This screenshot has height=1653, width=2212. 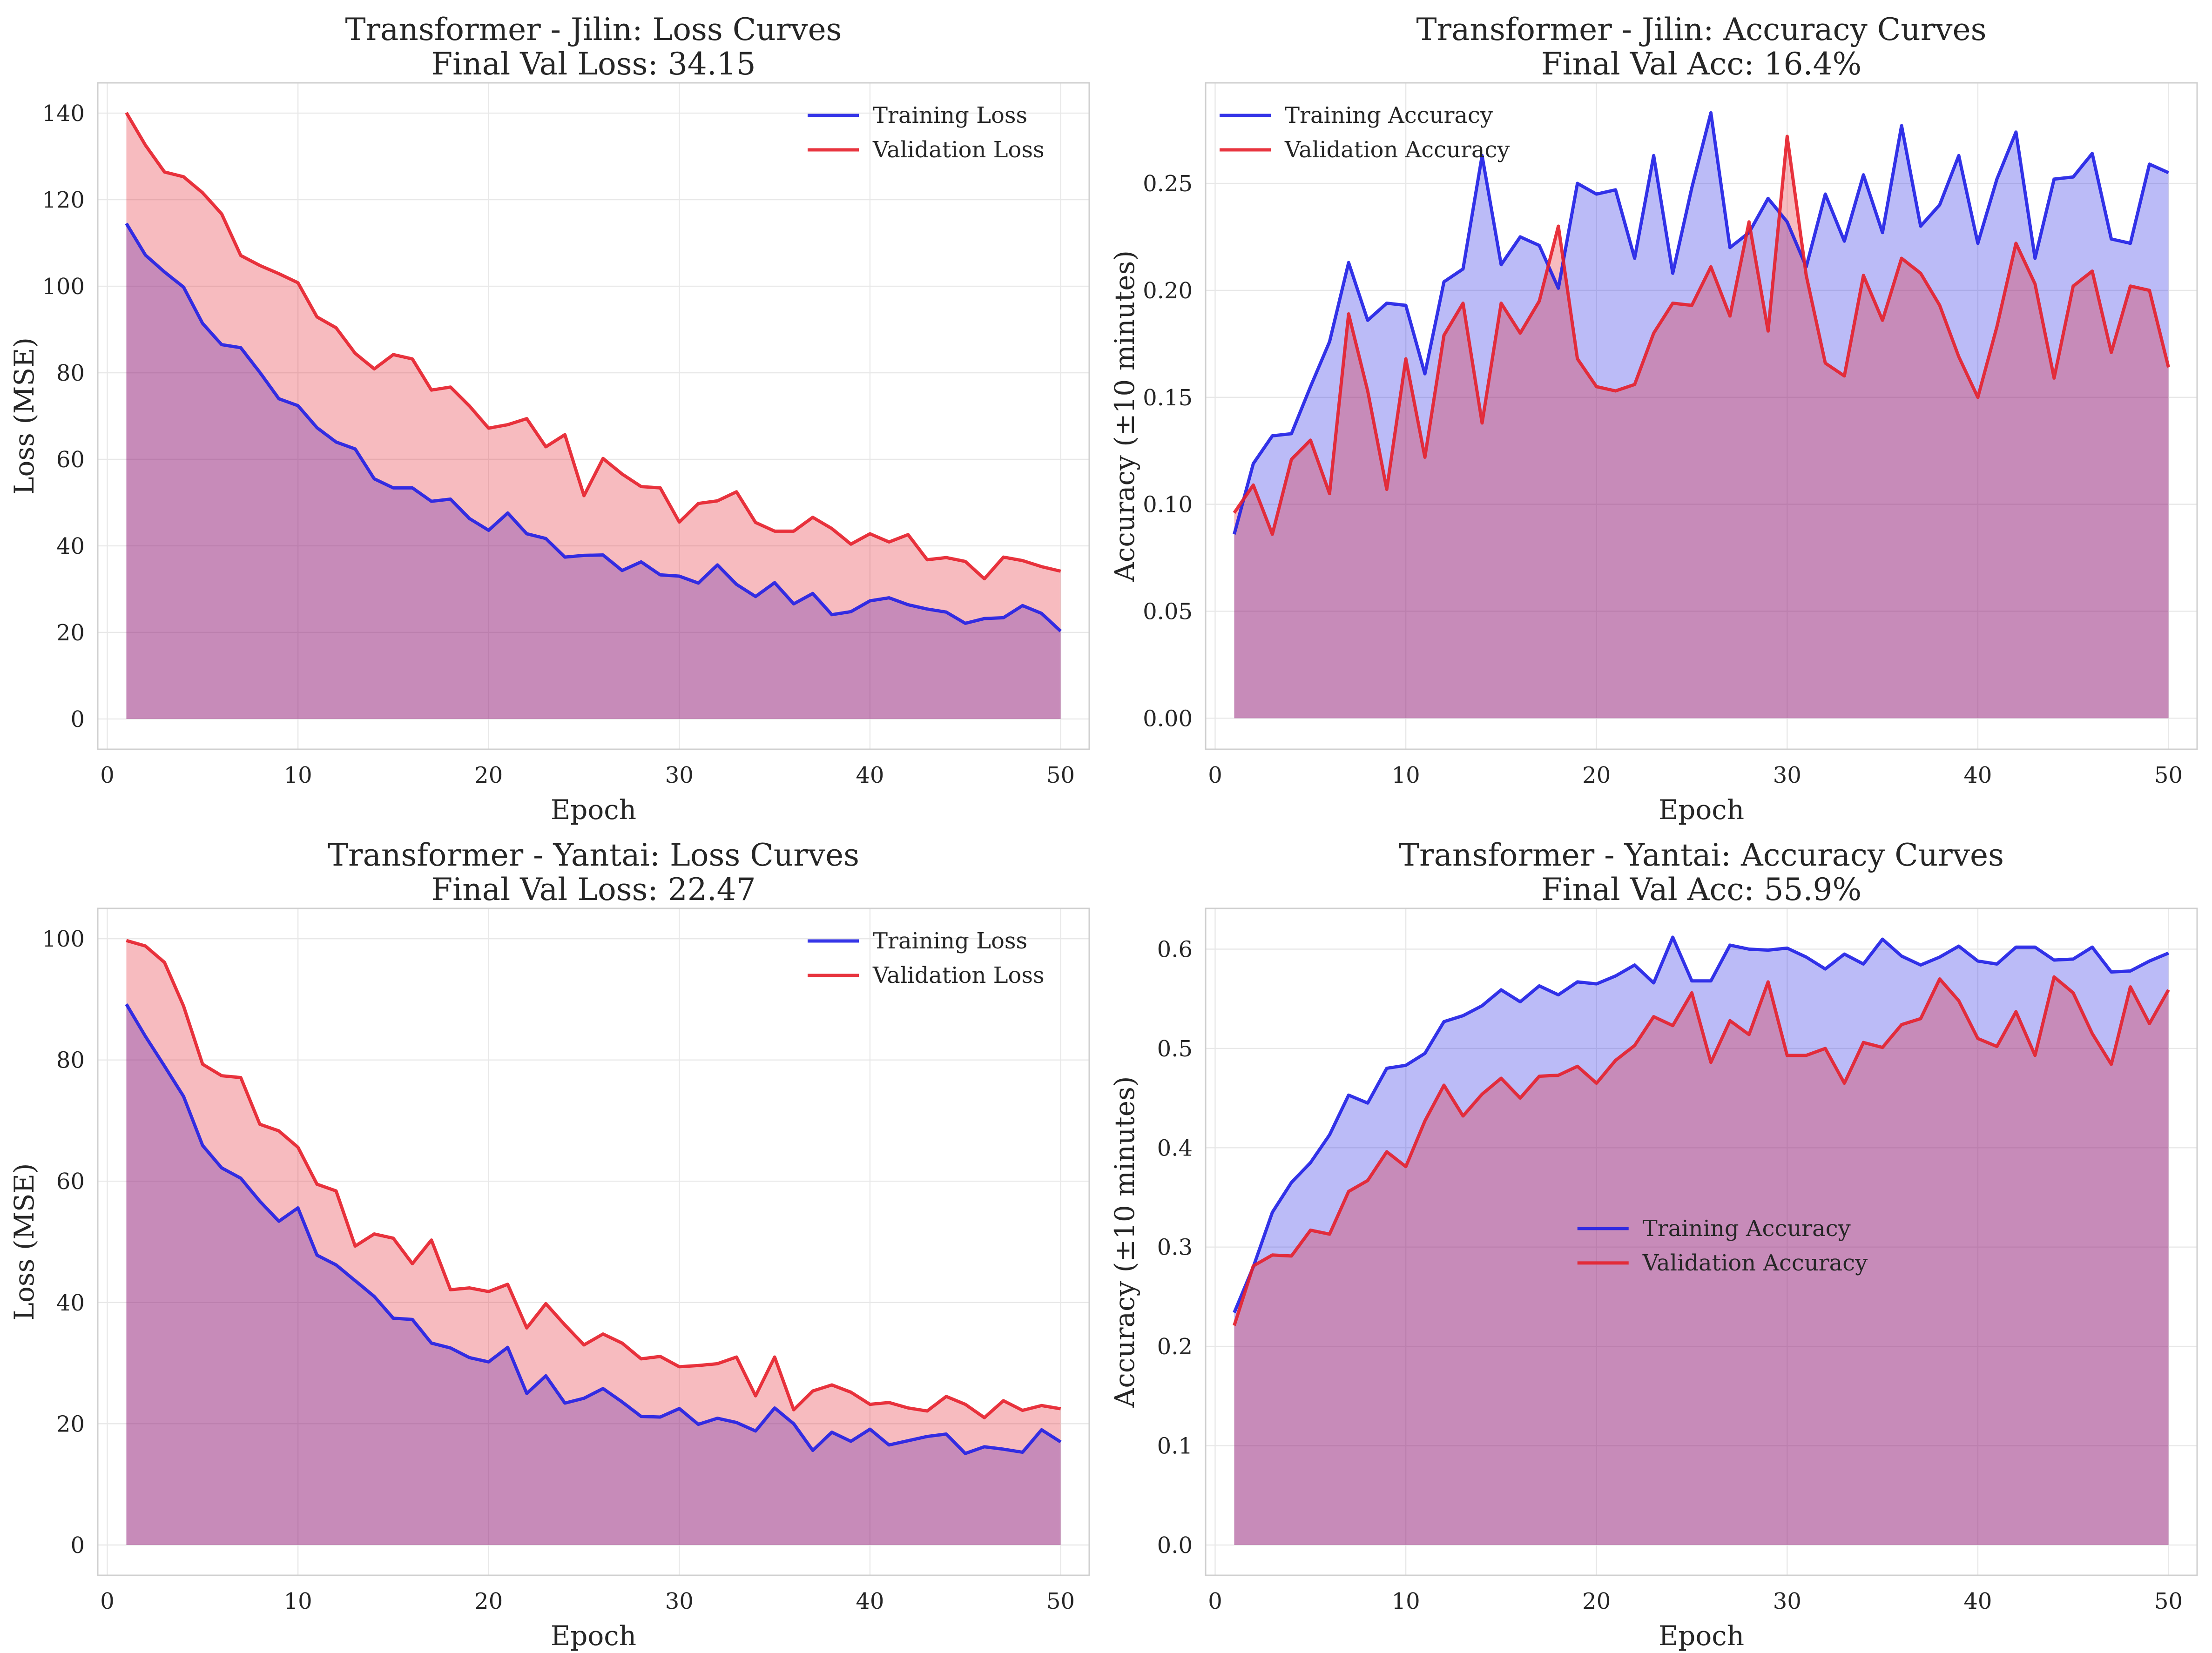 I want to click on chart-title: Transformer - Jilin: Loss Curves, so click(x=593, y=29).